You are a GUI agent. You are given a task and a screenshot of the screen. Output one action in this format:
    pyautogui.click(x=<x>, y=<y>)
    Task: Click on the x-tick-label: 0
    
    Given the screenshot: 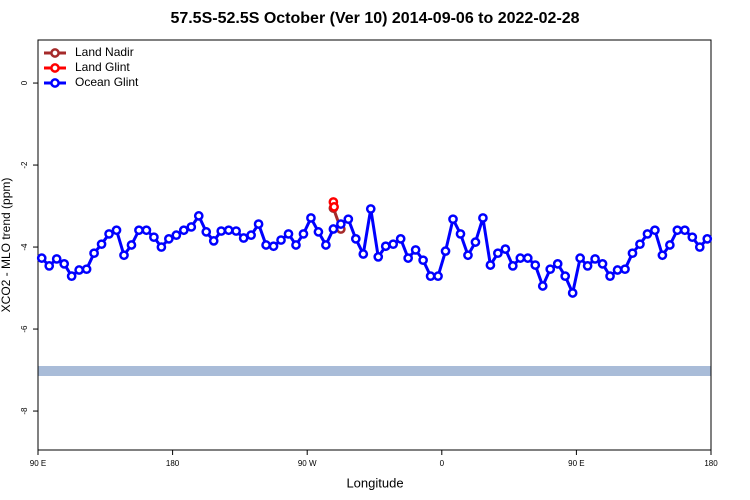 What is the action you would take?
    pyautogui.click(x=442, y=463)
    